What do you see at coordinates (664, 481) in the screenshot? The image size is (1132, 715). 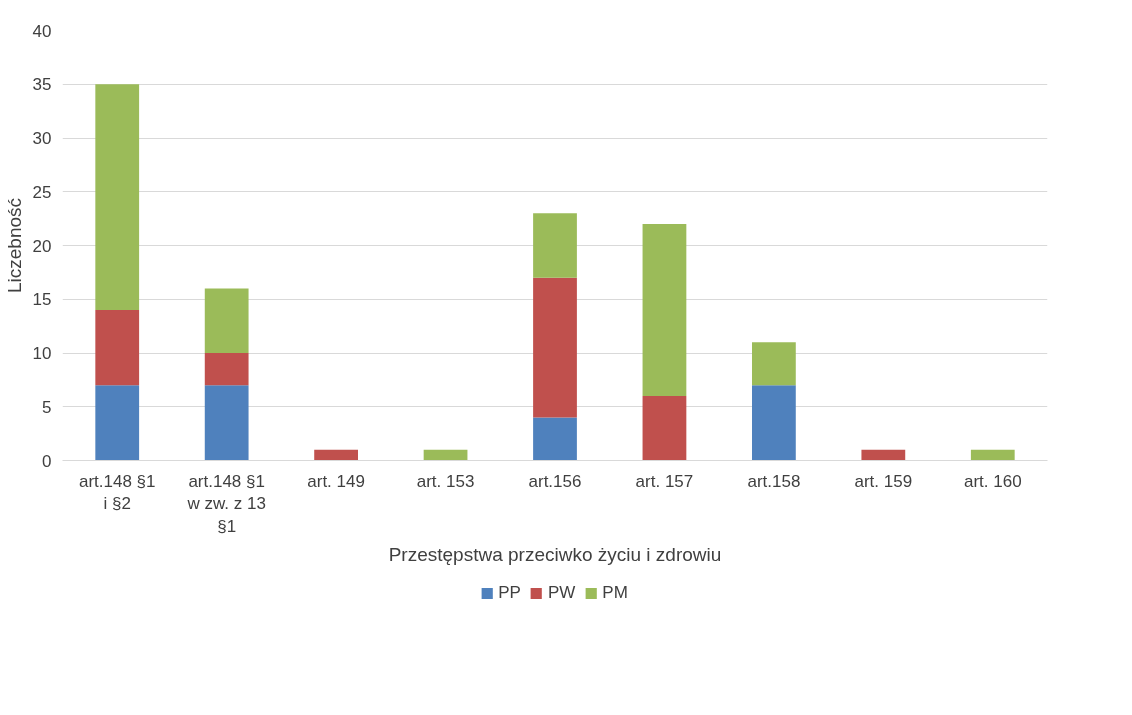 I see `x-tick-label: art. 157` at bounding box center [664, 481].